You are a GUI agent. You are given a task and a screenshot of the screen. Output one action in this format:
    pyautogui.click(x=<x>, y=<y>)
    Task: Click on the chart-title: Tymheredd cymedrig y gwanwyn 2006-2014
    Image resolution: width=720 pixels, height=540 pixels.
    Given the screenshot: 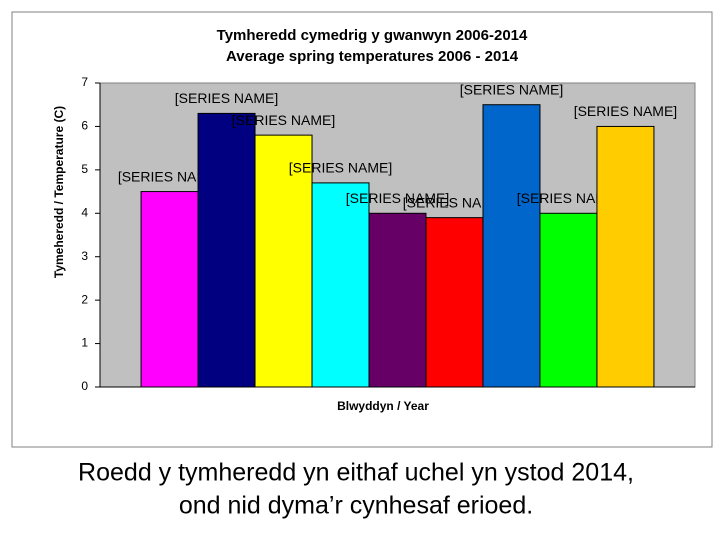 What is the action you would take?
    pyautogui.click(x=372, y=35)
    